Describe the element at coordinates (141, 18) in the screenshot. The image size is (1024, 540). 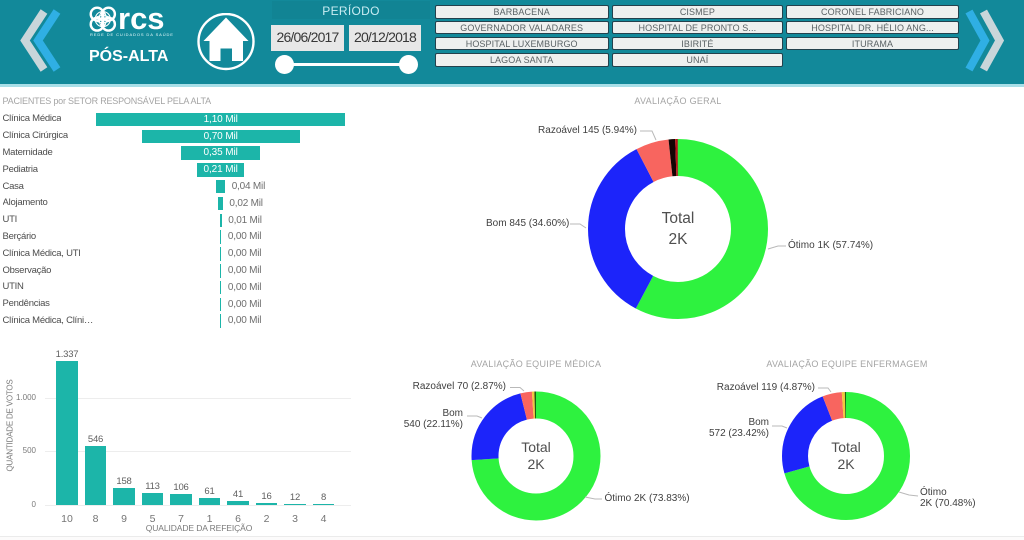
I see `svg-text: rcs` at that location.